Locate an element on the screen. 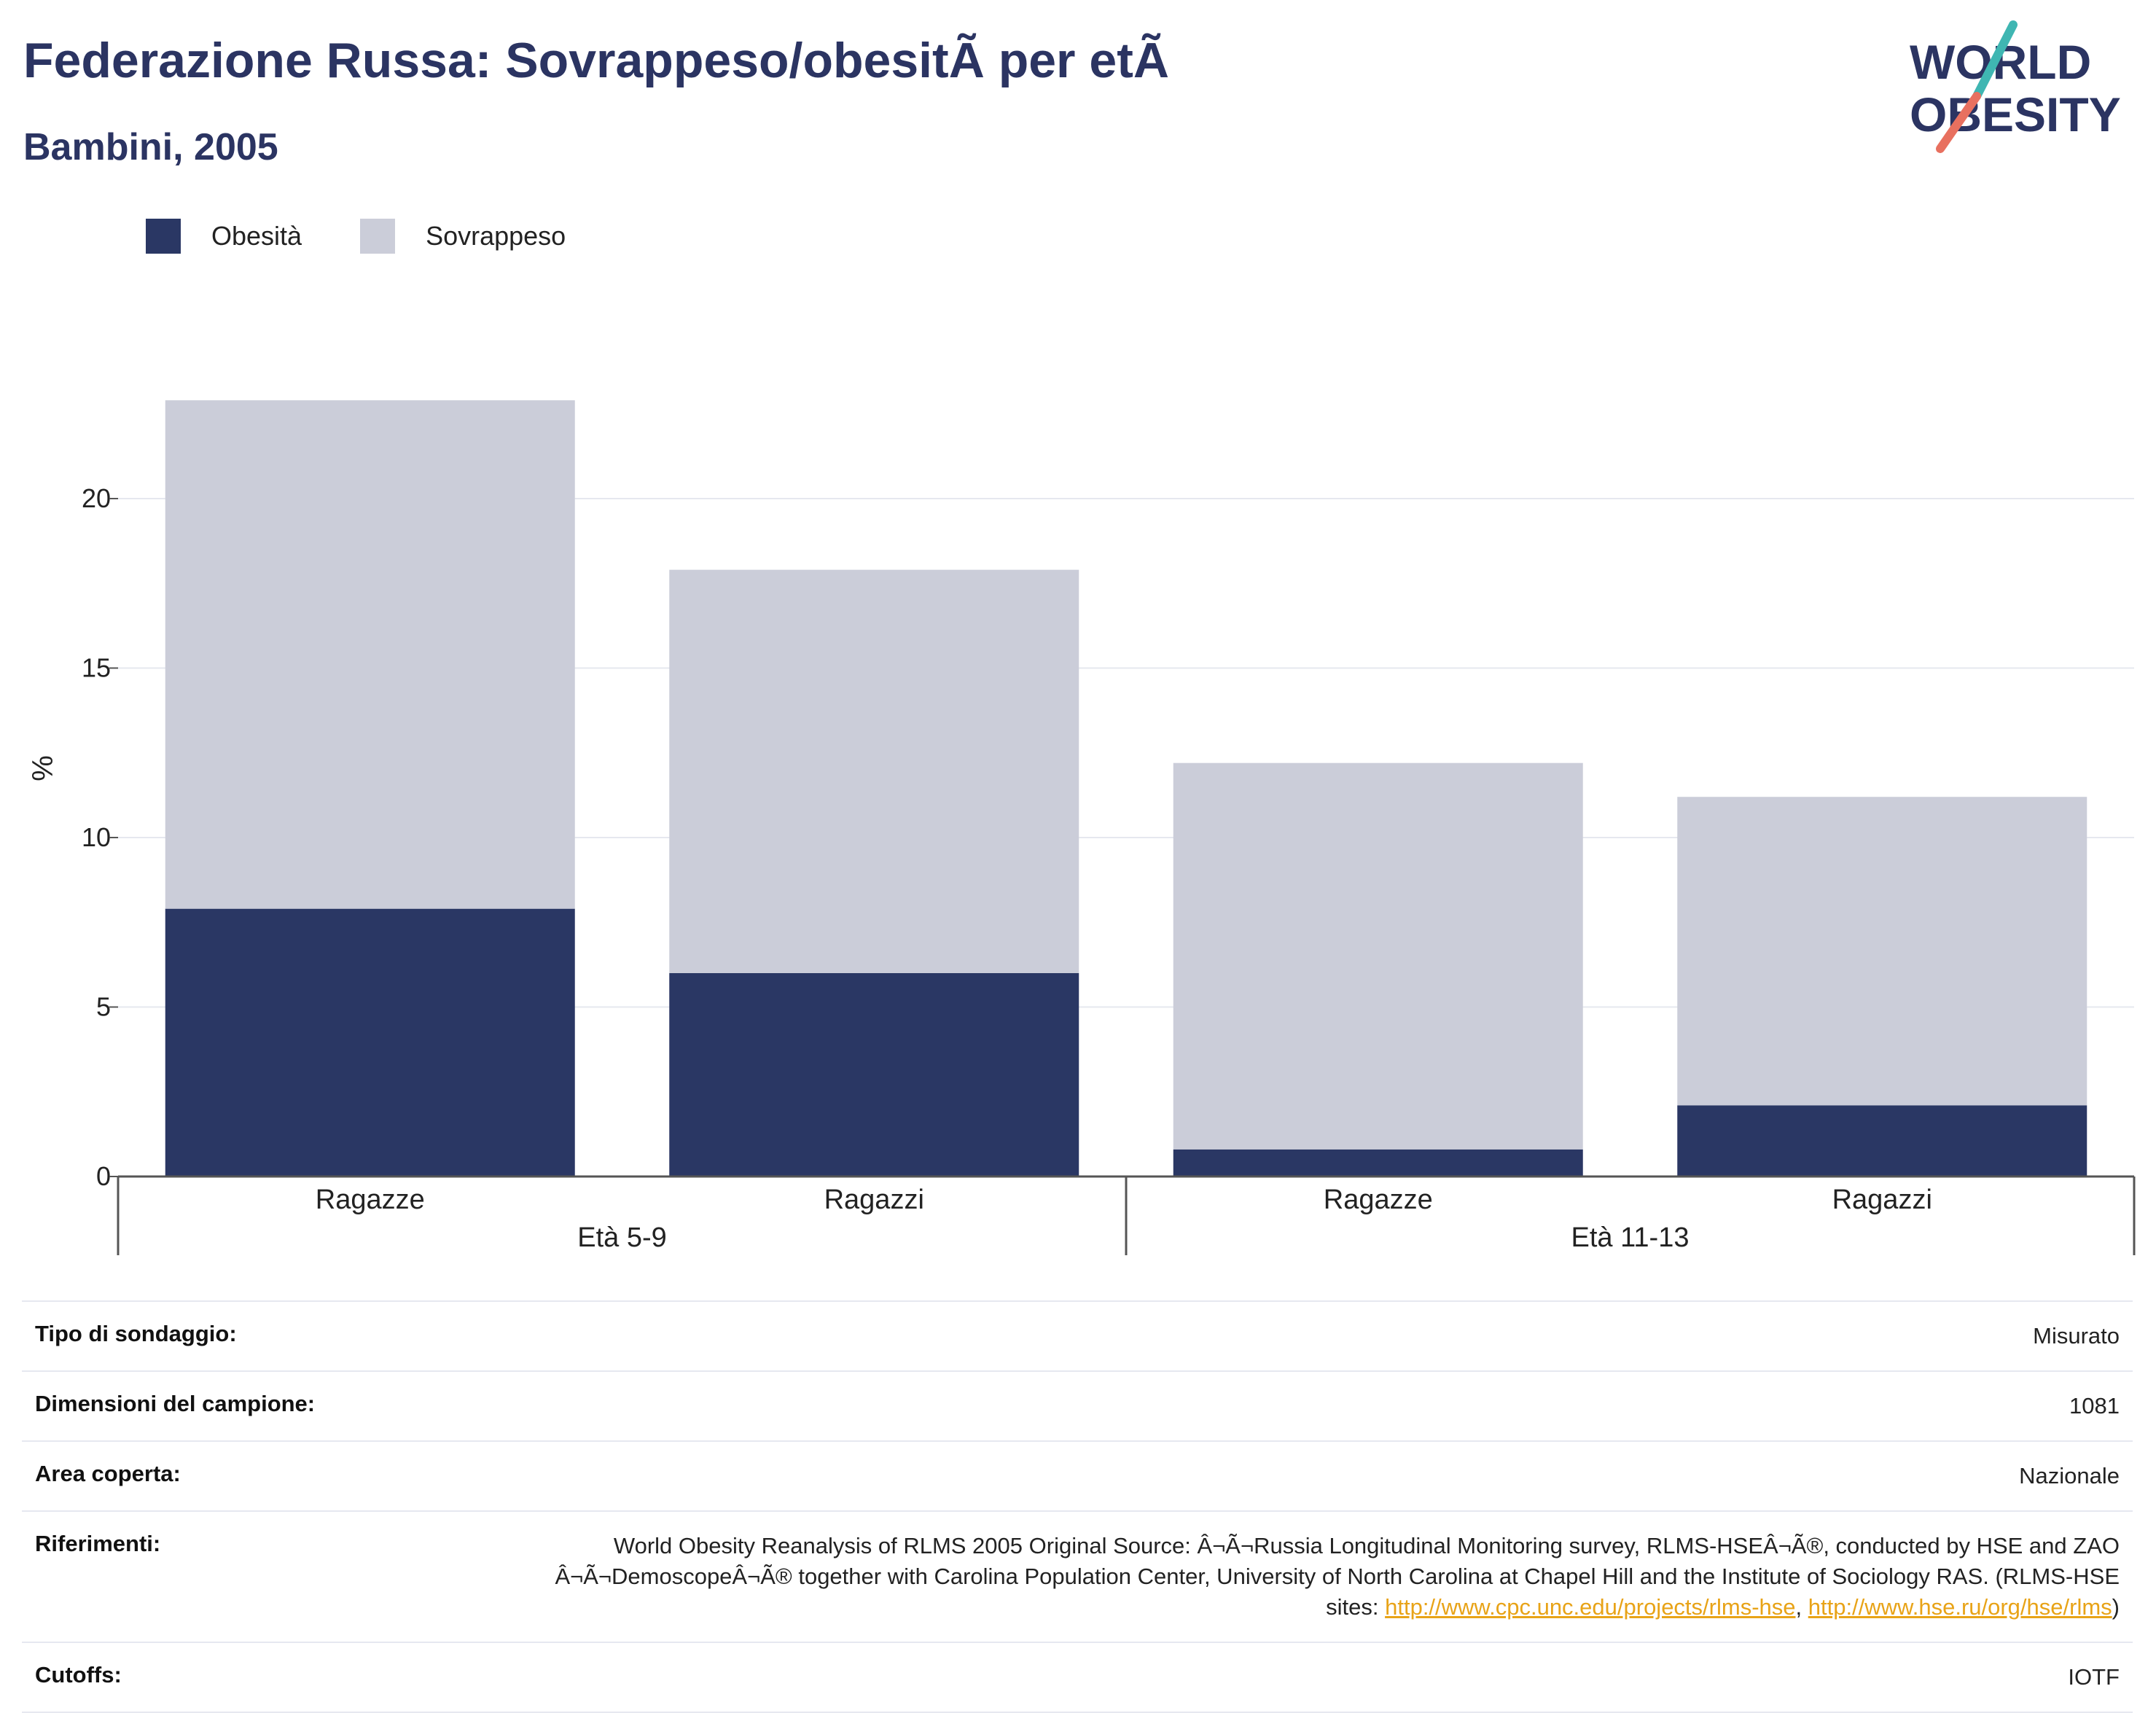  x-tick-label-1: Ragazzi is located at coordinates (874, 1200).